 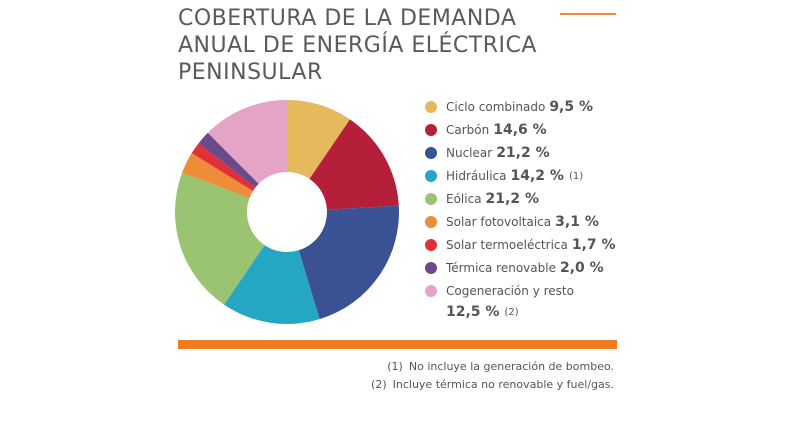 I want to click on value-label: 2,0 %, so click(x=582, y=268).